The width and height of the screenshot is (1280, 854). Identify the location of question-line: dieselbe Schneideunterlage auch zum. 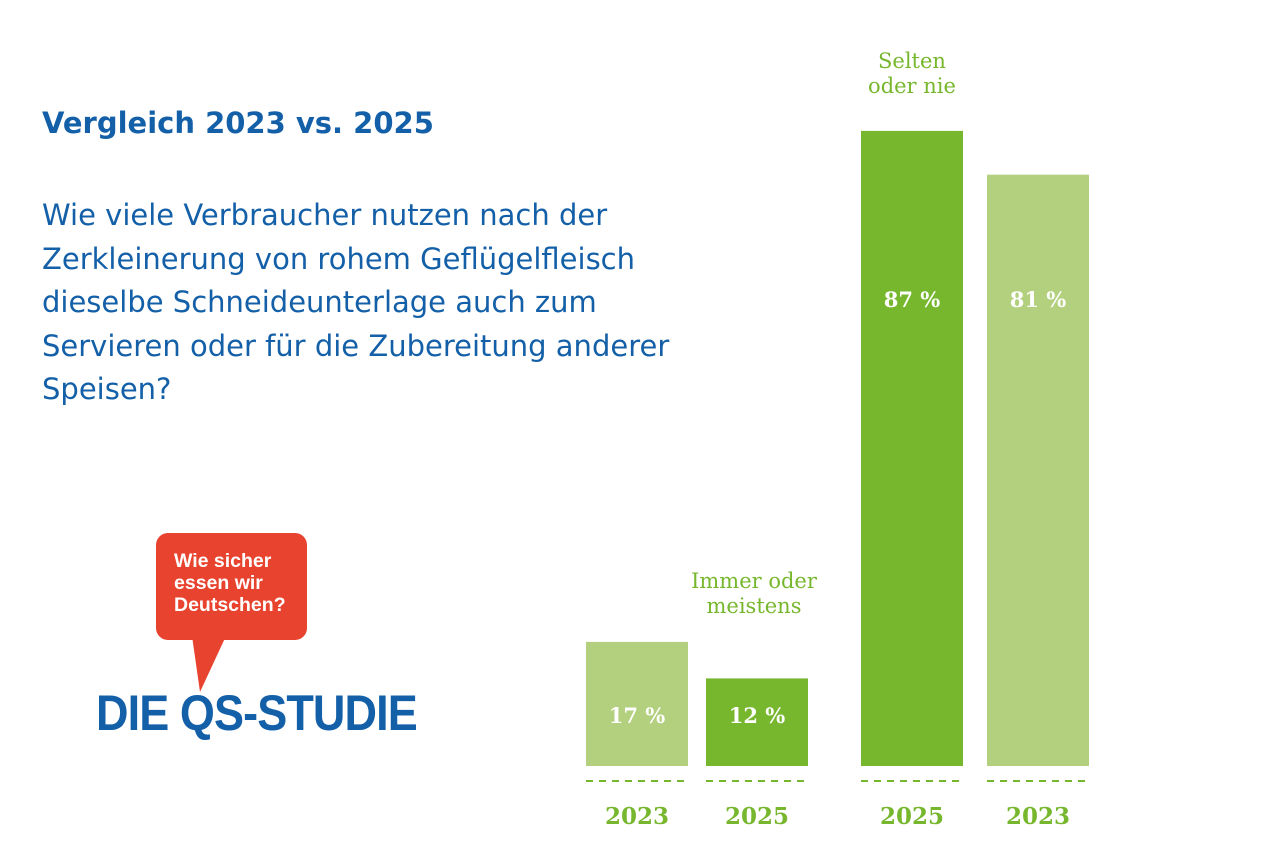
(319, 302).